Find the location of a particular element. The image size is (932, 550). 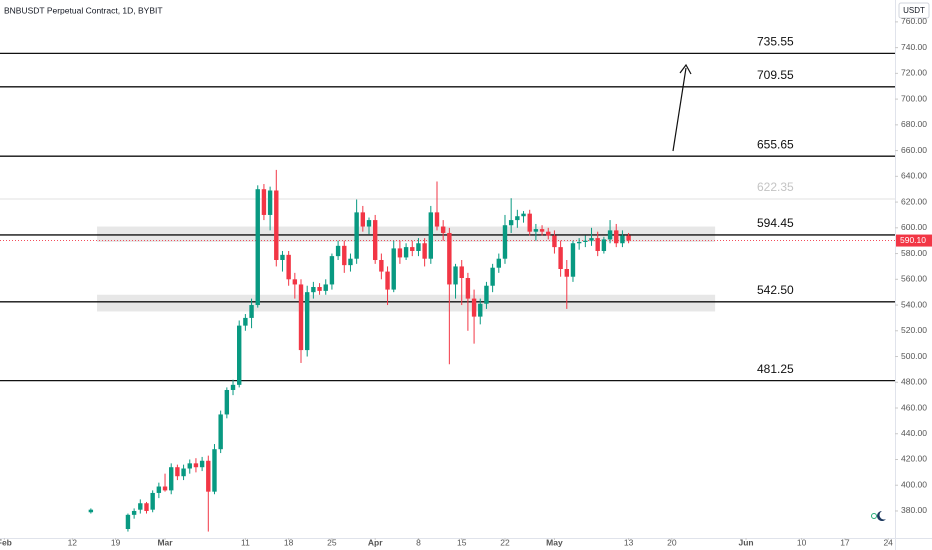

x-tick-label: 18 is located at coordinates (289, 542).